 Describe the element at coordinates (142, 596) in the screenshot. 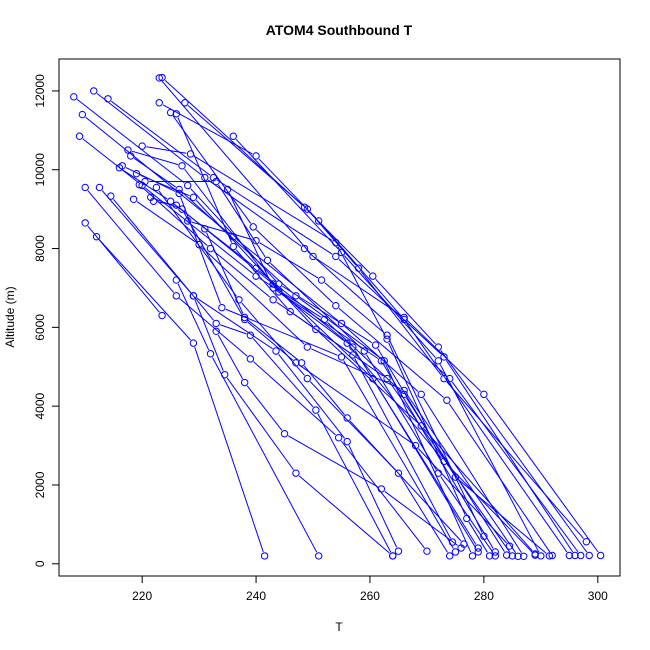

I see `x-tick-label: 220` at that location.